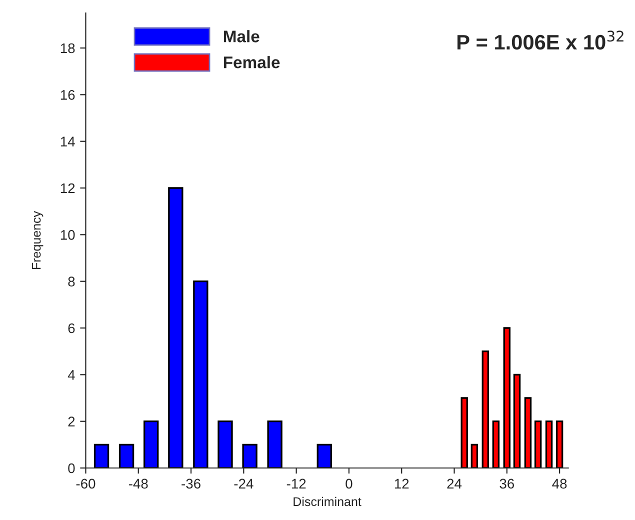 This screenshot has height=520, width=635. I want to click on x-tick-label: -12, so click(296, 483).